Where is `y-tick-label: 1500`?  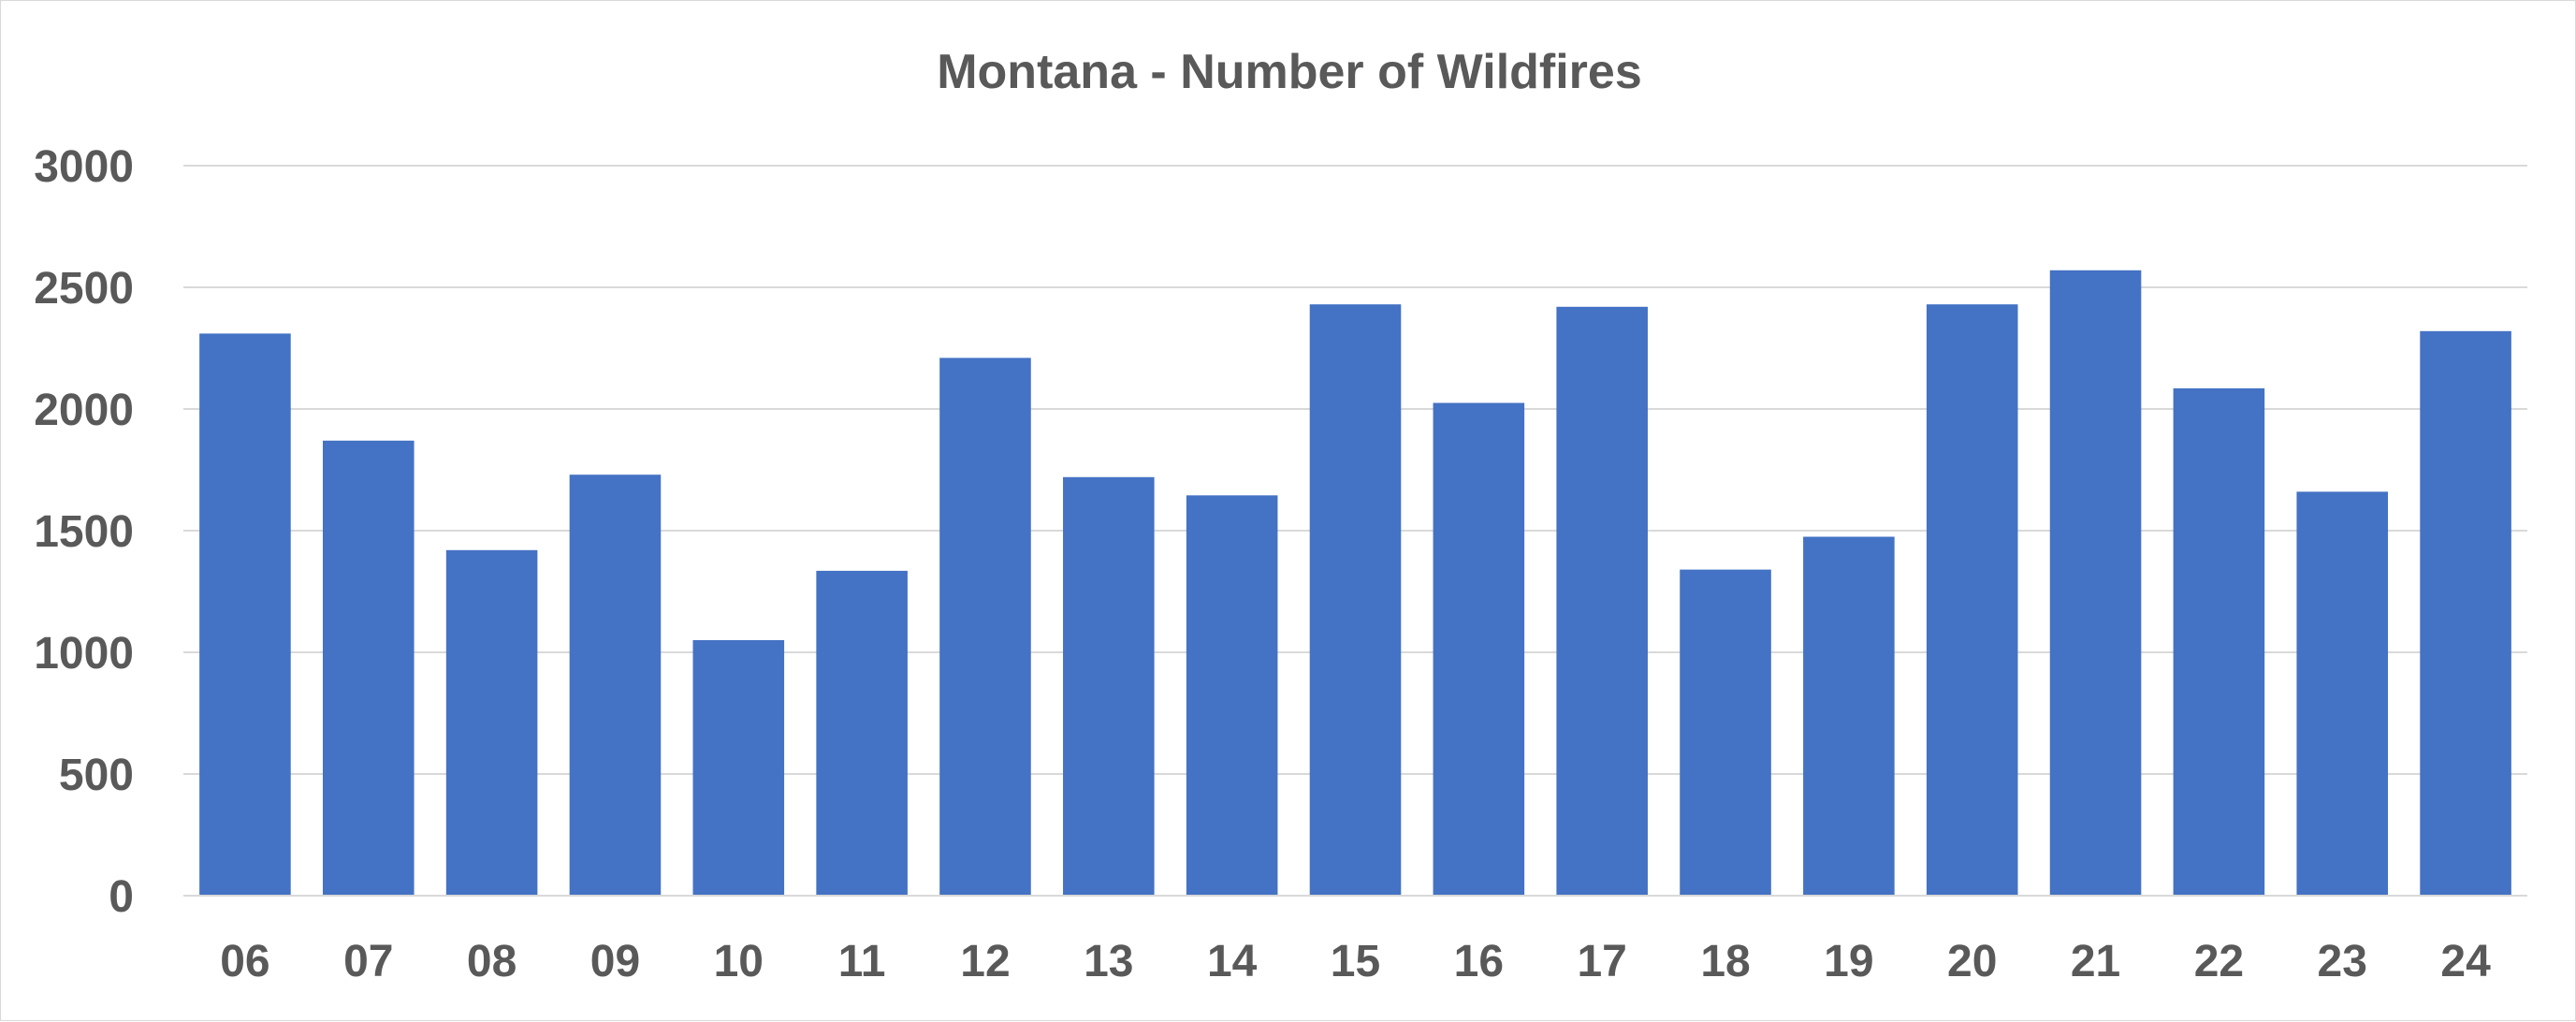
y-tick-label: 1500 is located at coordinates (84, 532).